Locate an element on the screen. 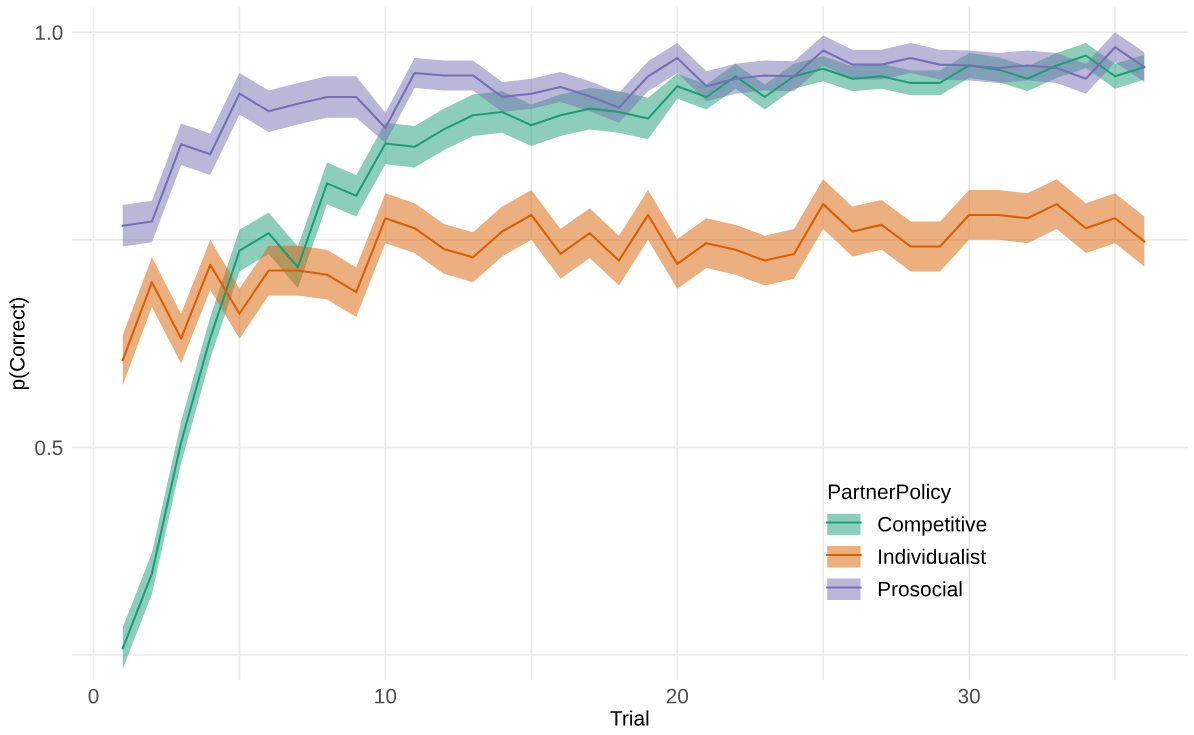 Image resolution: width=1194 pixels, height=735 pixels. x-tick-label: 10 is located at coordinates (386, 696).